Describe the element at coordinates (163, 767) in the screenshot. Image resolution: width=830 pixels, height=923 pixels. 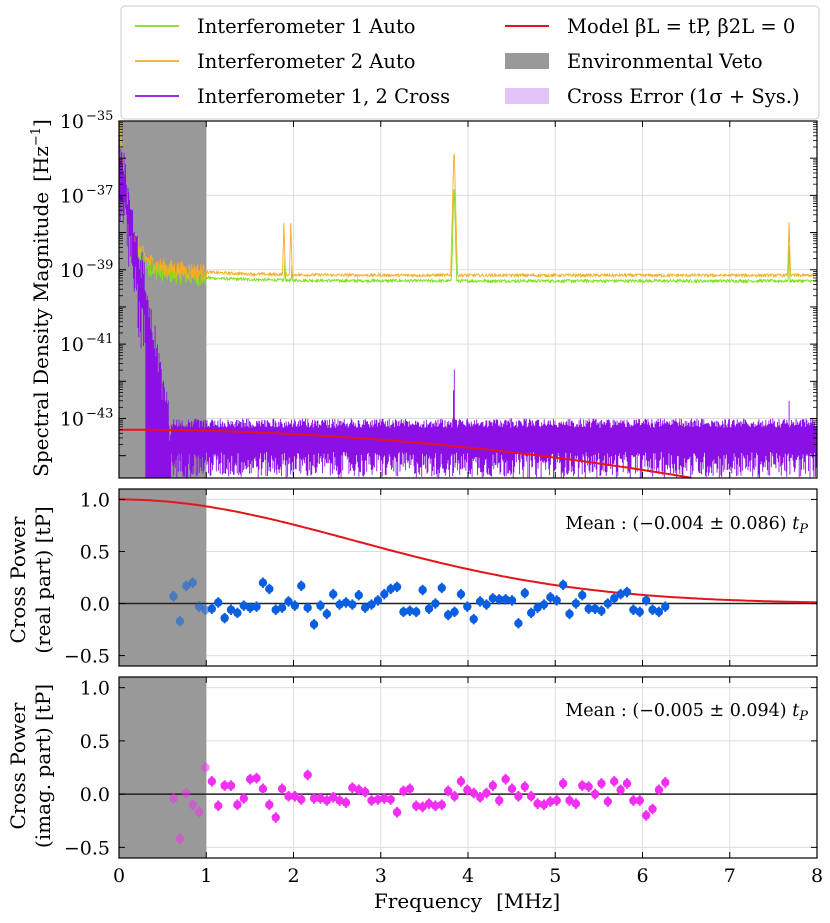
I see `environmental-veto-region` at that location.